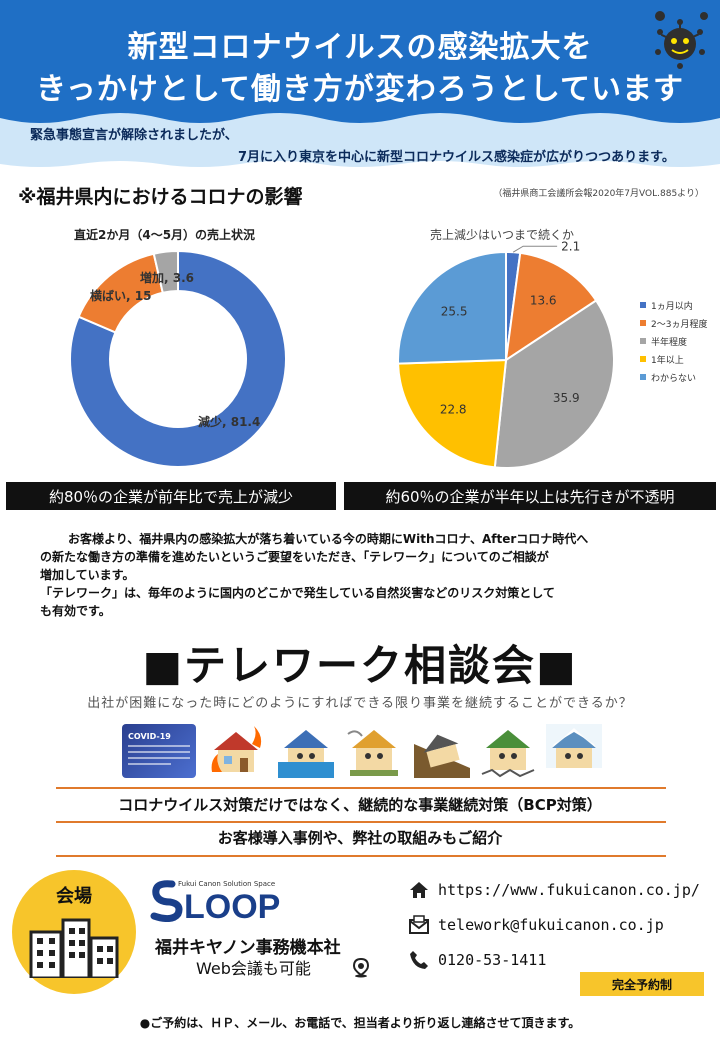 This screenshot has height=1040, width=720. I want to click on legend-label: 半年程度, so click(669, 342).